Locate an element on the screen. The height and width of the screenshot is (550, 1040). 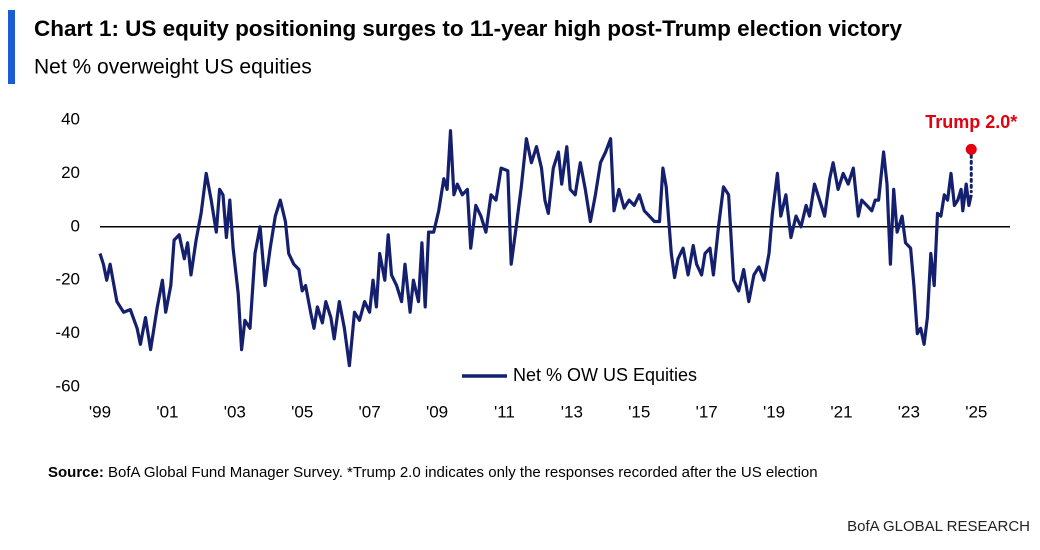
x-tick-label: '05 is located at coordinates (302, 411).